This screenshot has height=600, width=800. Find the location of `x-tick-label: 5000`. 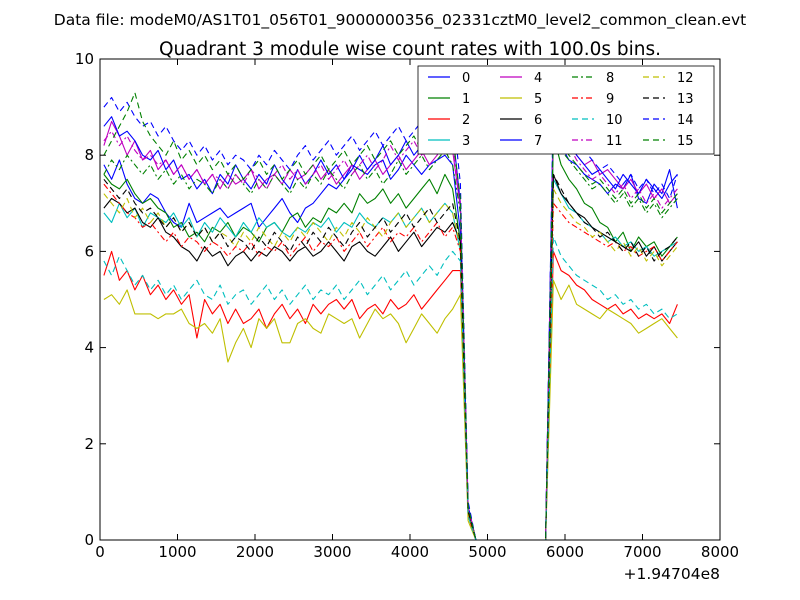

x-tick-label: 5000 is located at coordinates (487, 552).